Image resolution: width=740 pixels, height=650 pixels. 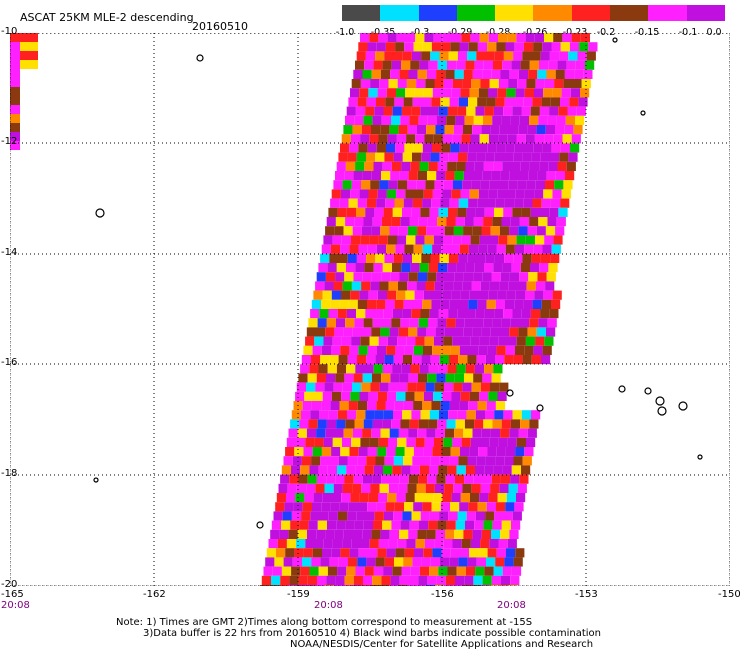 What do you see at coordinates (298, 594) in the screenshot?
I see `longitude-label: -159` at bounding box center [298, 594].